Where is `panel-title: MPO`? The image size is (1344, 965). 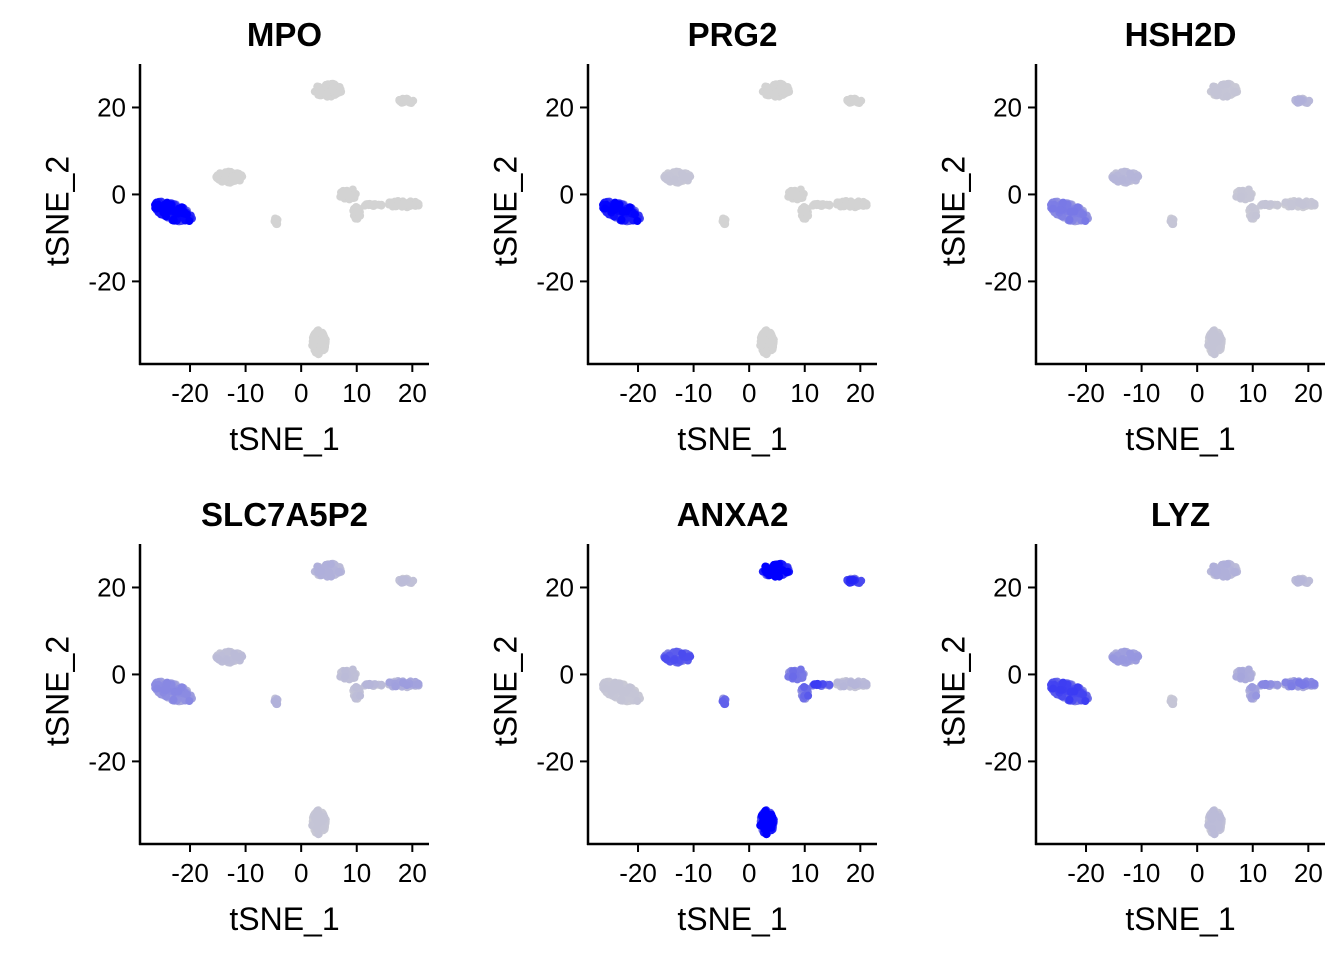
panel-title: MPO is located at coordinates (284, 34).